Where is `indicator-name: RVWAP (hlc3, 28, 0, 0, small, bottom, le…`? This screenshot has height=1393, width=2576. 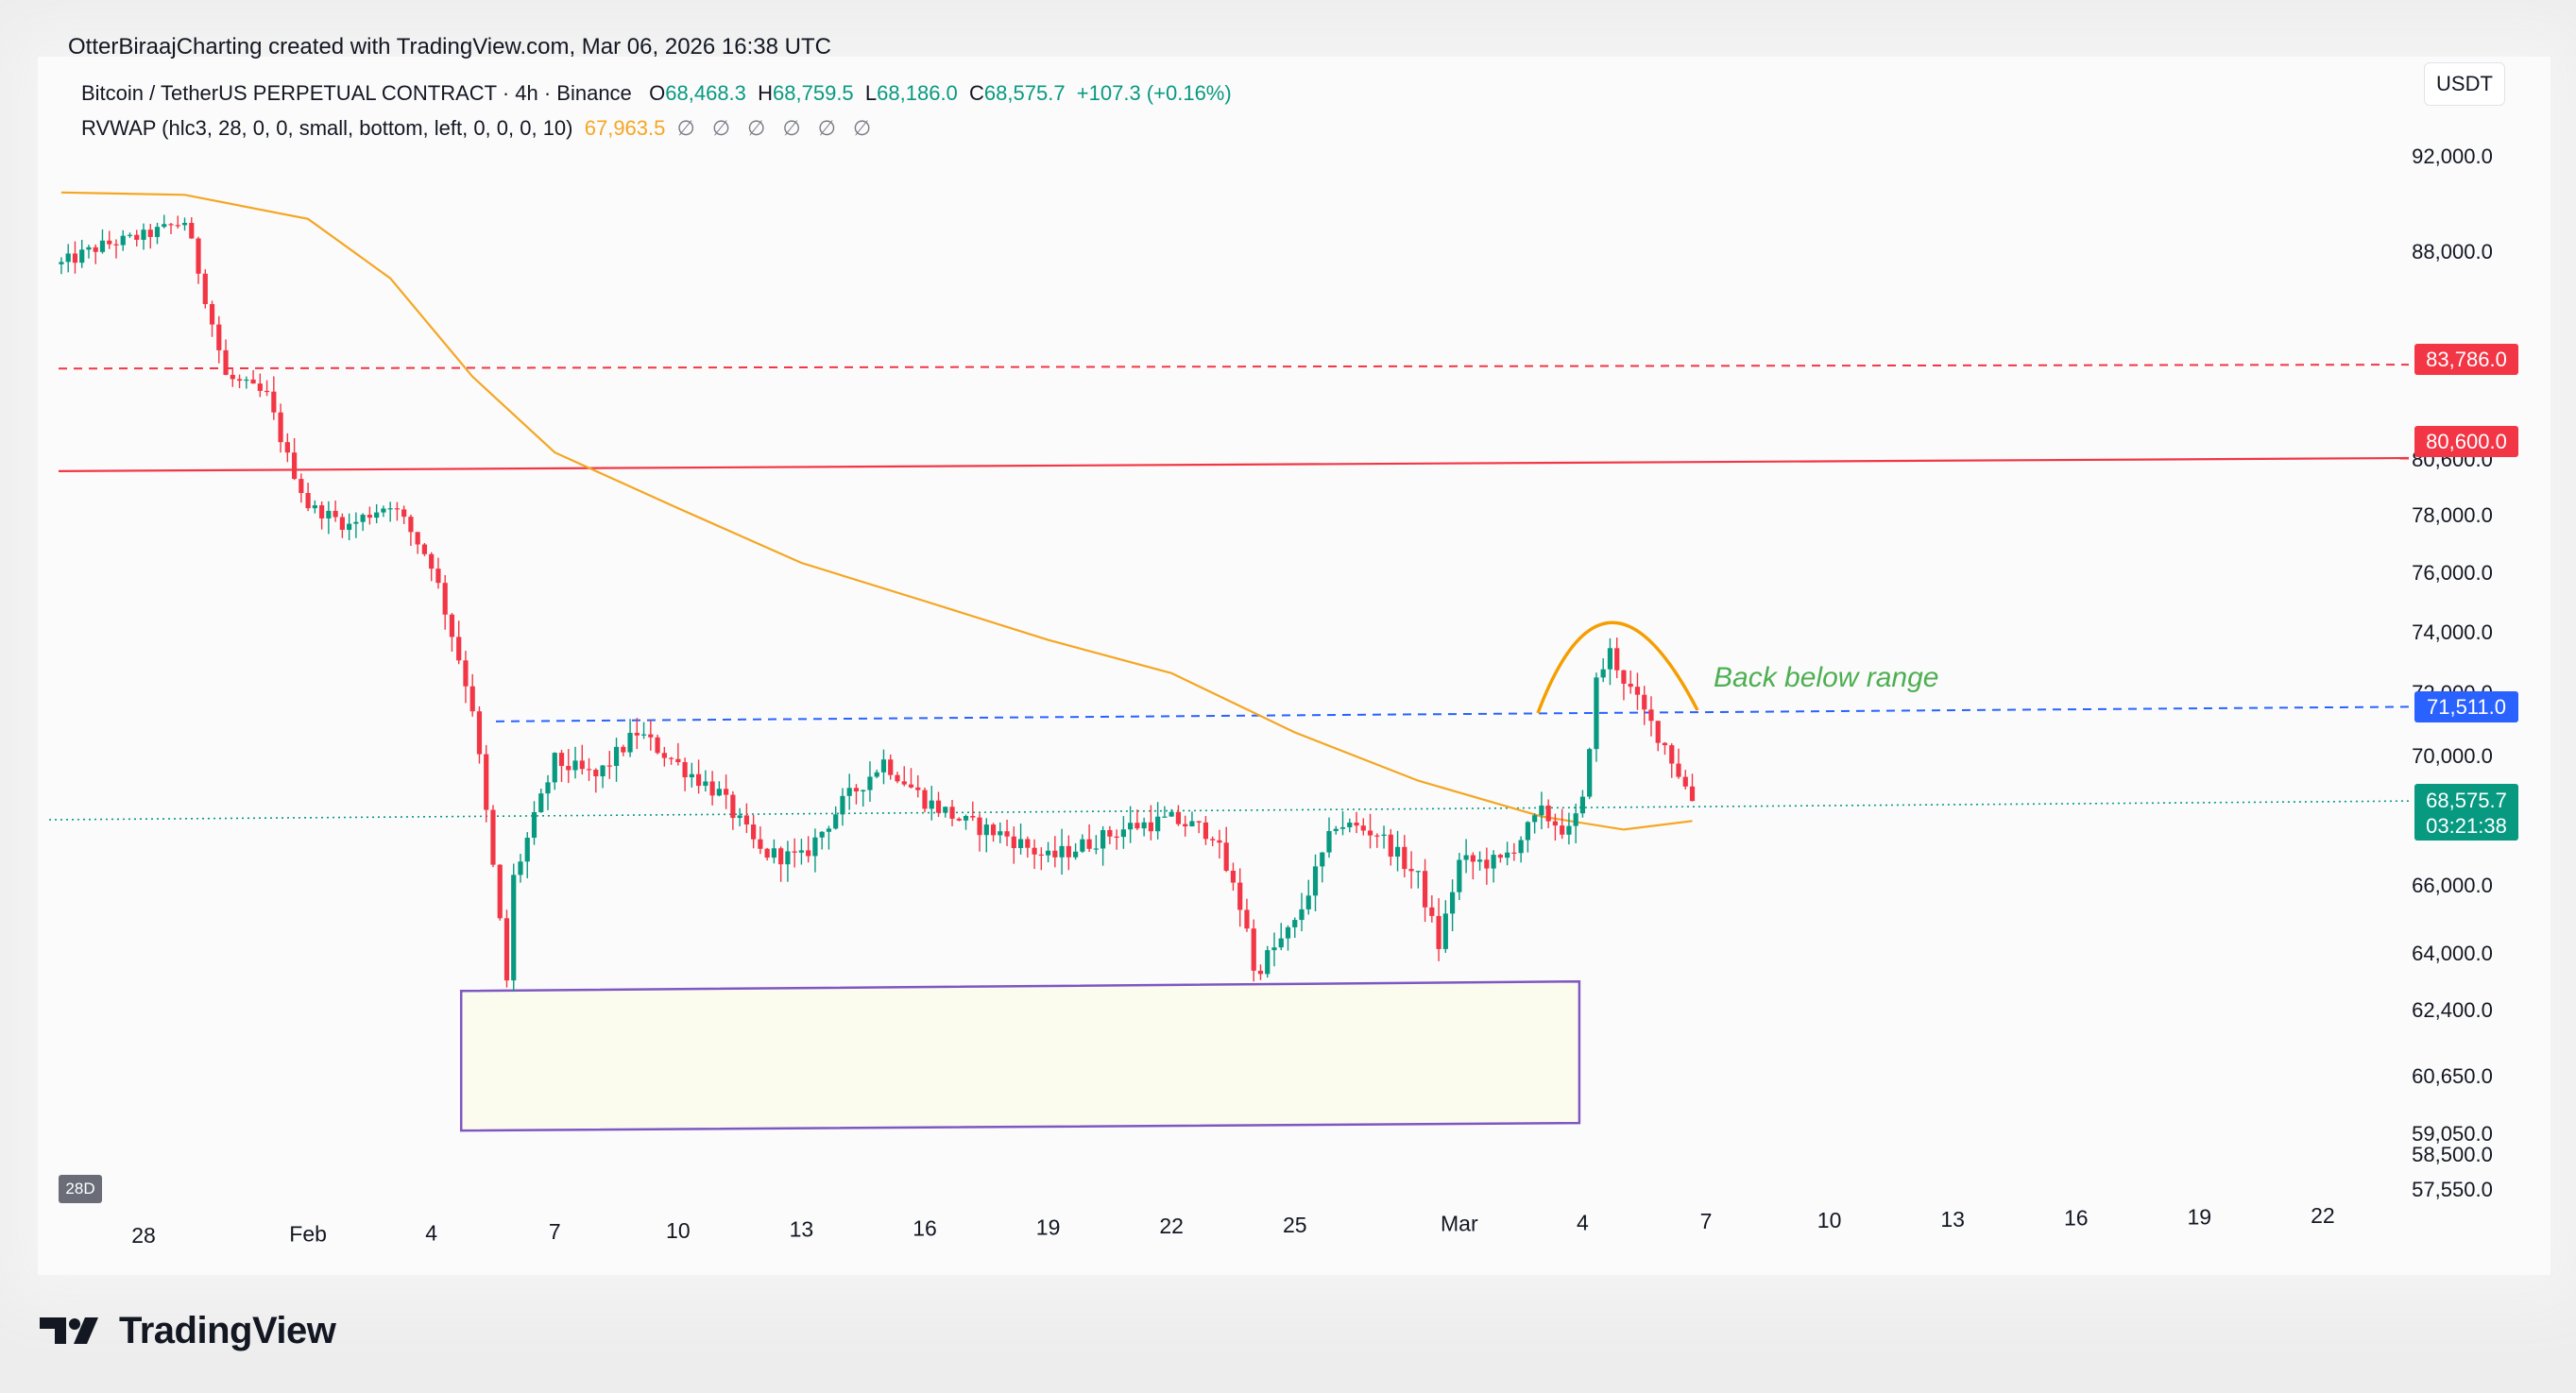 indicator-name: RVWAP (hlc3, 28, 0, 0, small, bottom, le… is located at coordinates (327, 128).